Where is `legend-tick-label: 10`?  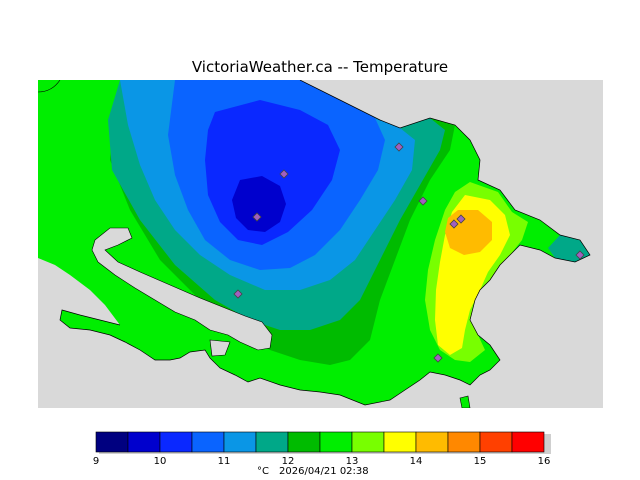 legend-tick-label: 10 is located at coordinates (160, 461).